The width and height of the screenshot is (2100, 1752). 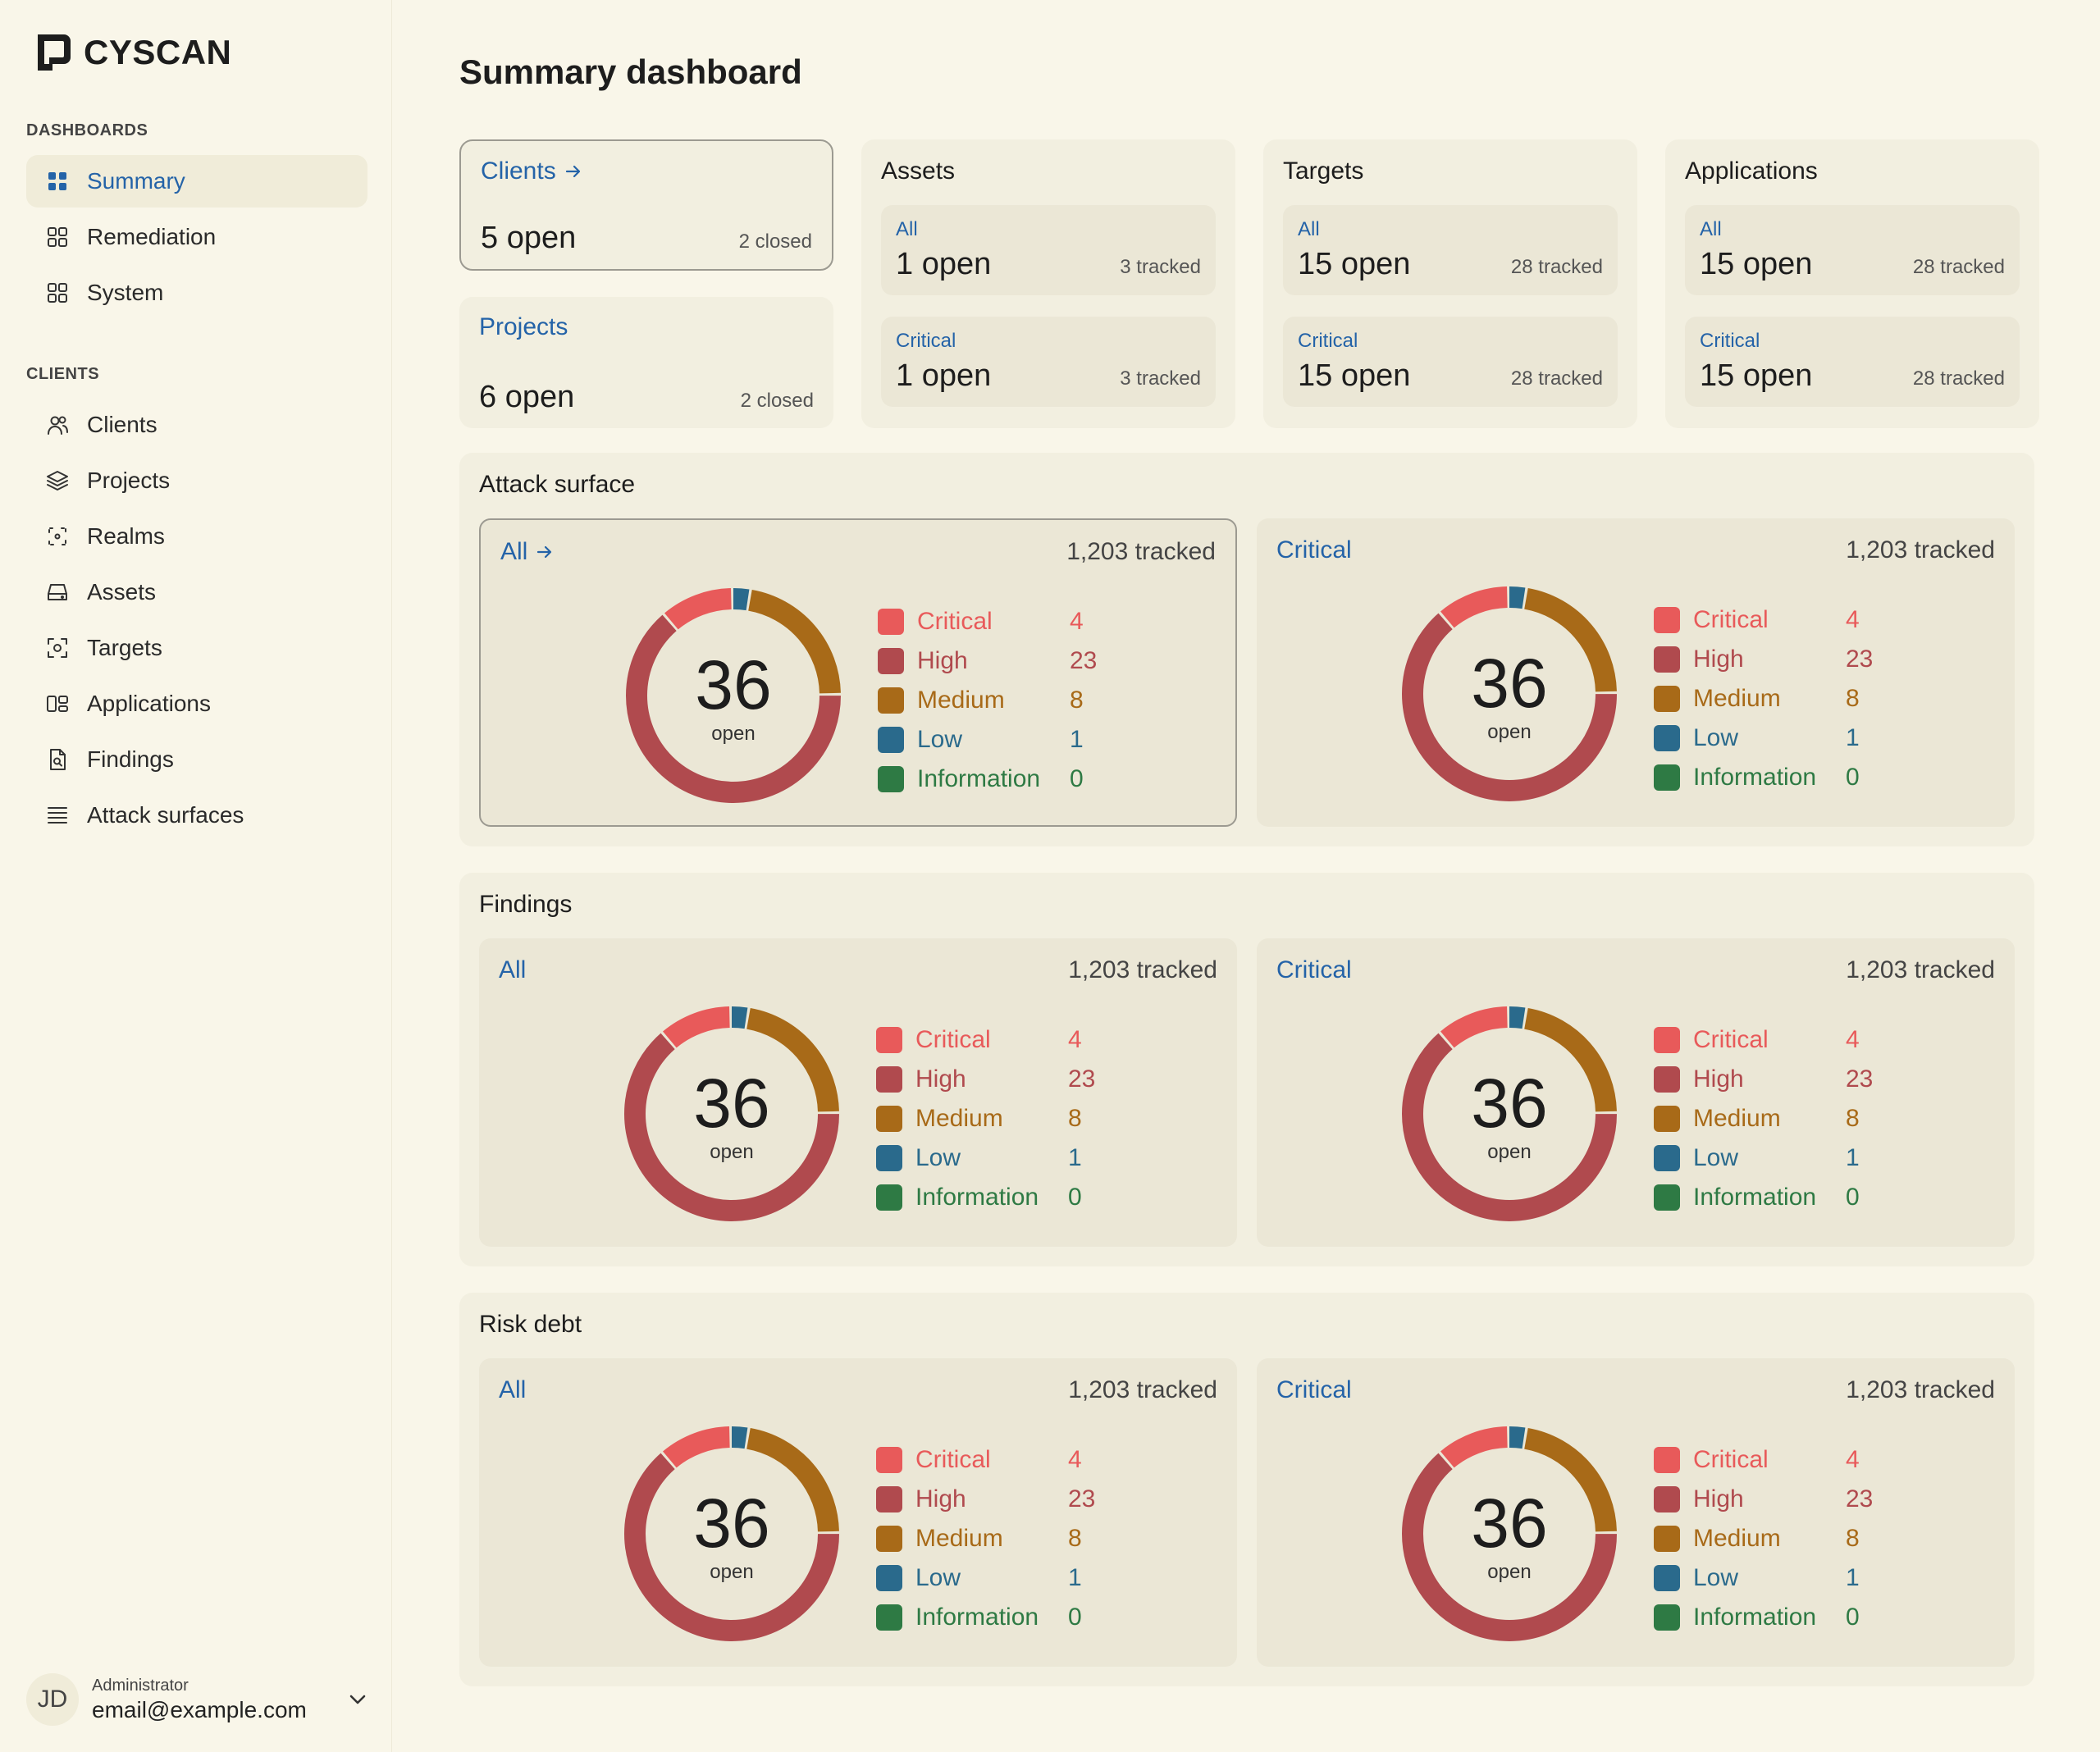 What do you see at coordinates (646, 327) in the screenshot?
I see `projects-link: Projects` at bounding box center [646, 327].